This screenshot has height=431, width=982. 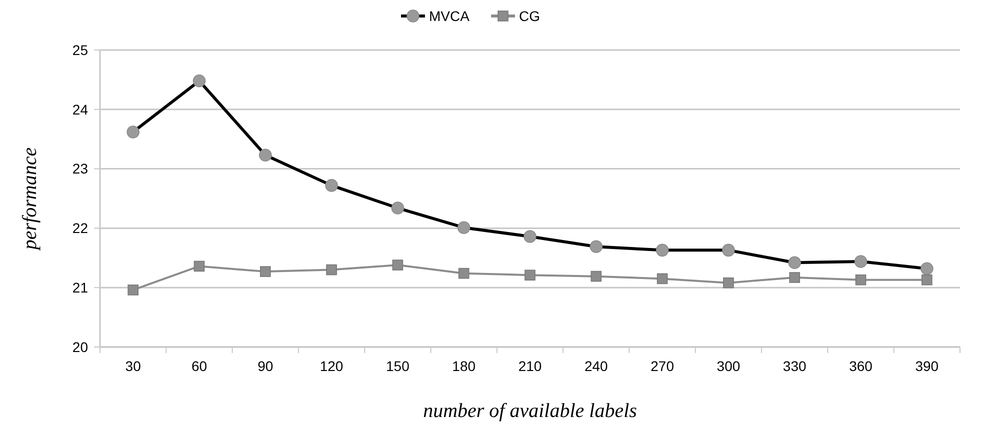 I want to click on x-tick-label: 60, so click(x=199, y=366).